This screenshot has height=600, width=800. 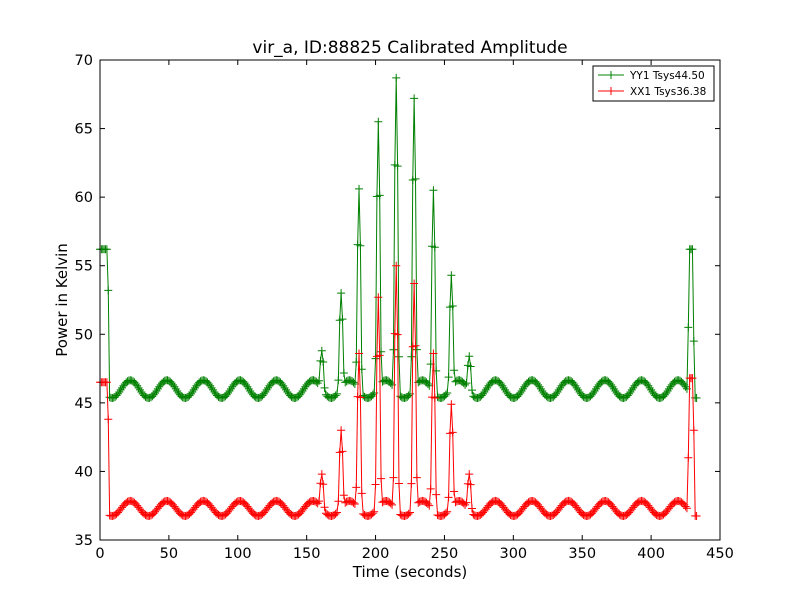 I want to click on x-tick-label: 250, so click(x=445, y=554).